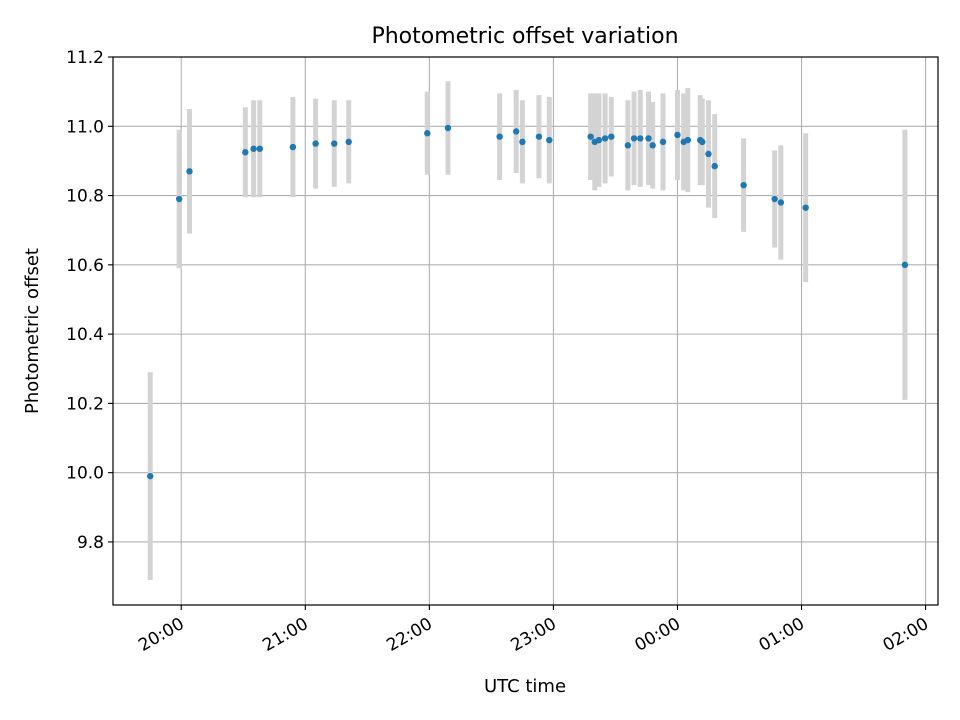 The image size is (960, 720). I want to click on y-axis-ticks: 9.8 10.0 10.2 10.4 10.6 10.8 11.0 11.2, so click(89, 300).